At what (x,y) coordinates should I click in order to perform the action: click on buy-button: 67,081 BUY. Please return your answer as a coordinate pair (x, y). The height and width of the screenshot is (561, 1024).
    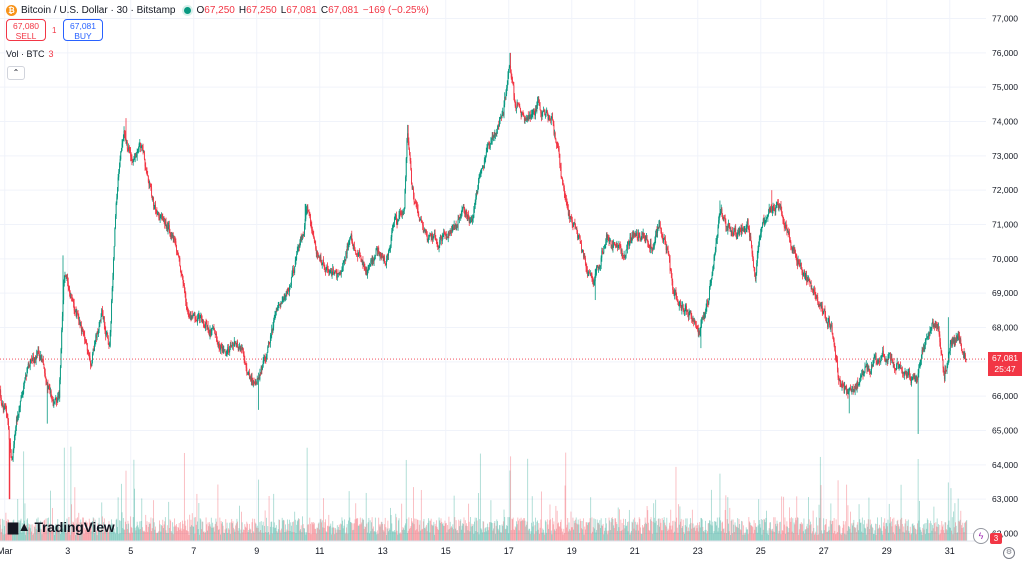
    Looking at the image, I should click on (83, 30).